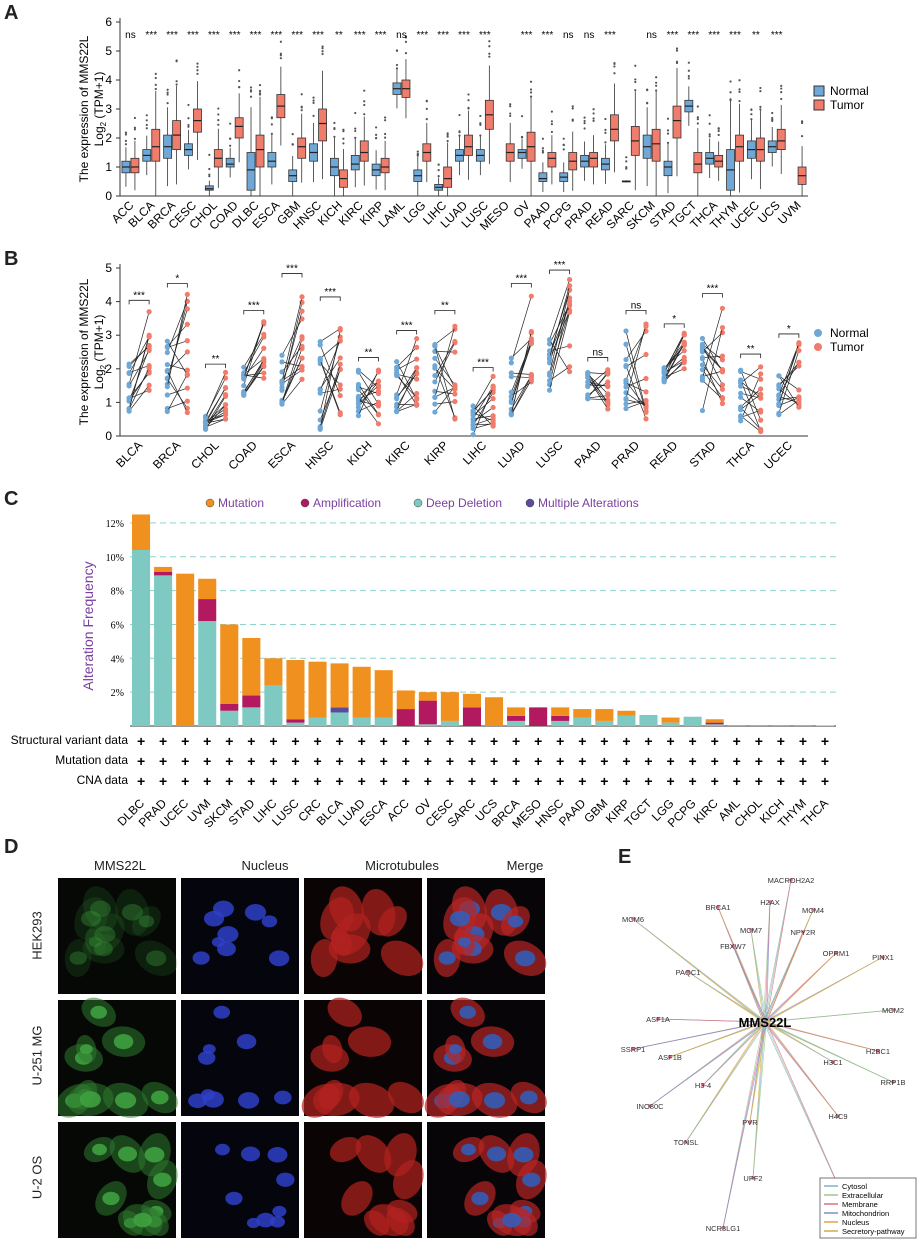  Describe the element at coordinates (530, 503) in the screenshot. I see `legend-swatch` at that location.